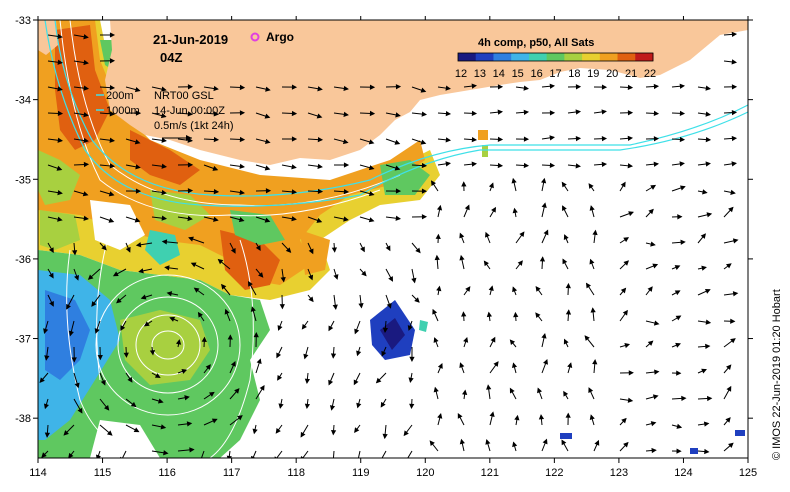  I want to click on altimetry-label: NRT00 GSL, so click(184, 96).